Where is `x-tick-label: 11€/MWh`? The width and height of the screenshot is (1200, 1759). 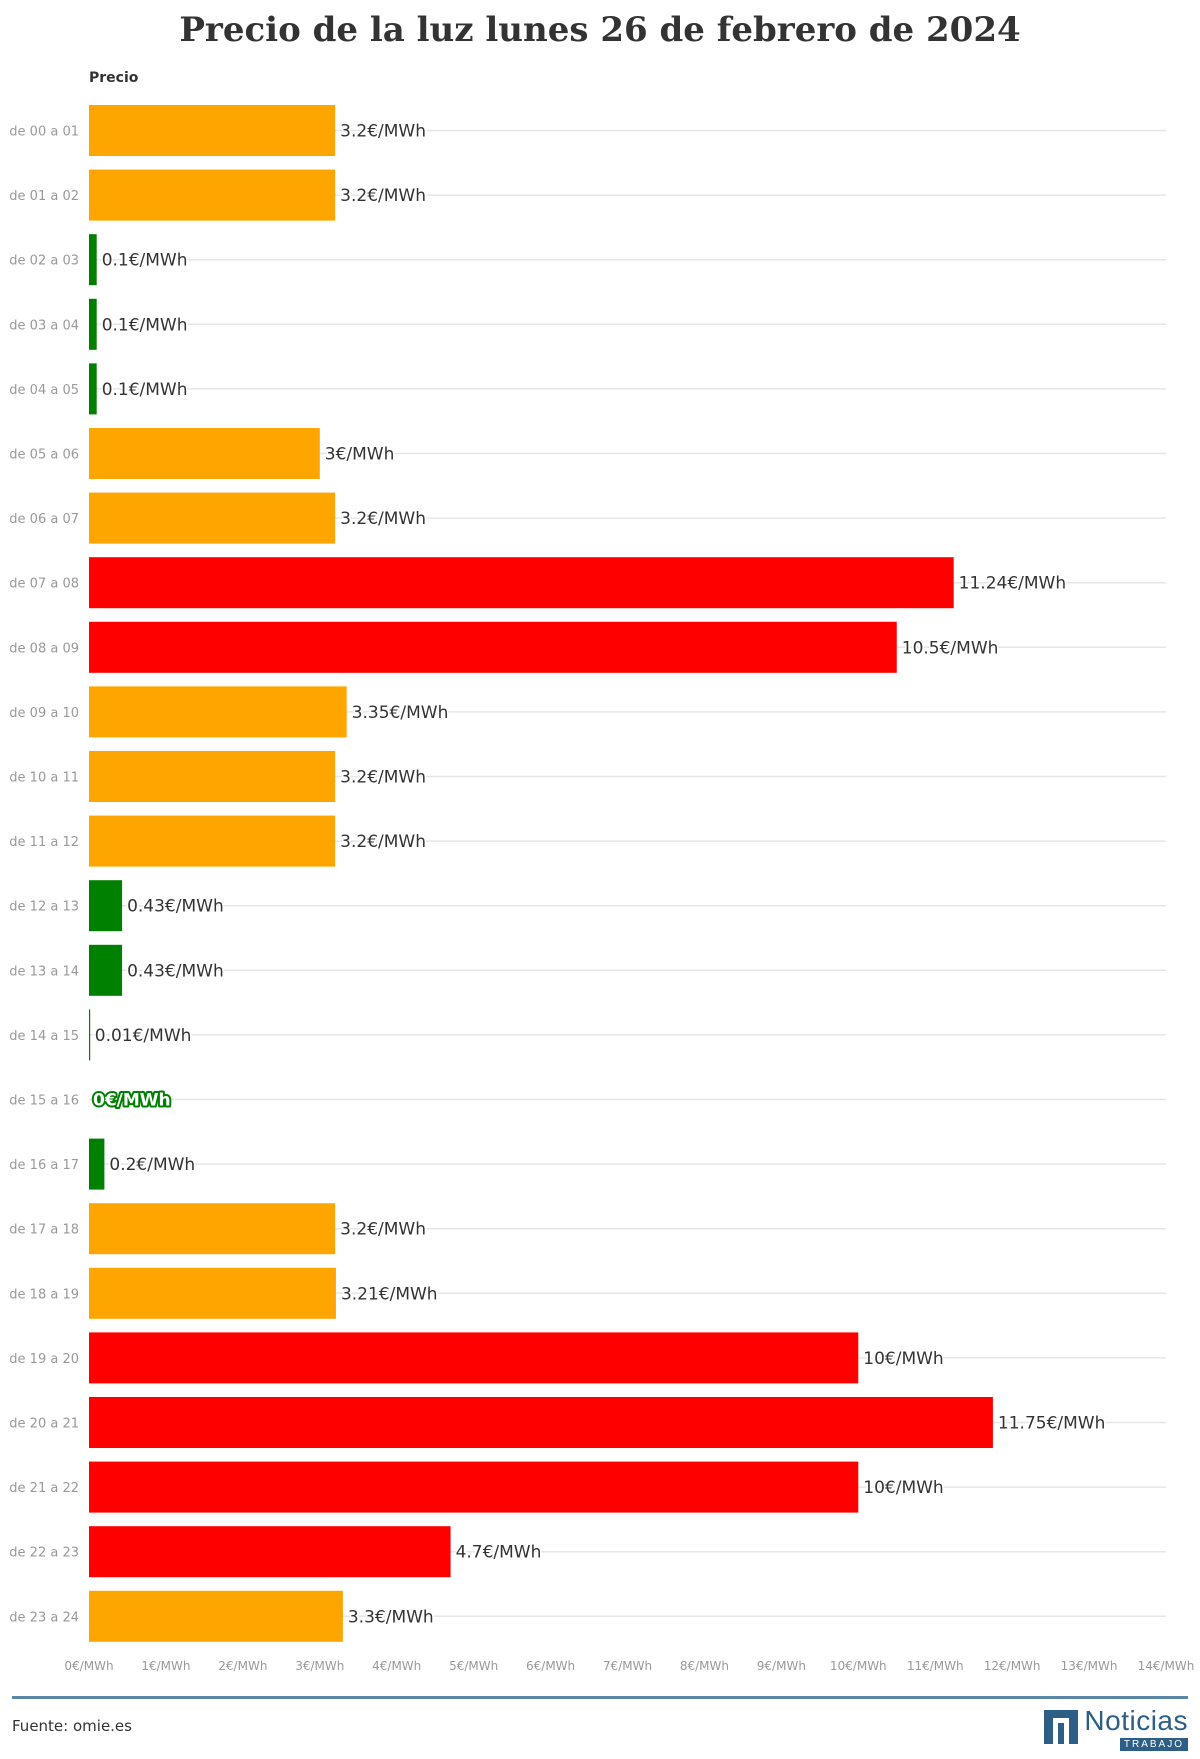 x-tick-label: 11€/MWh is located at coordinates (935, 1666).